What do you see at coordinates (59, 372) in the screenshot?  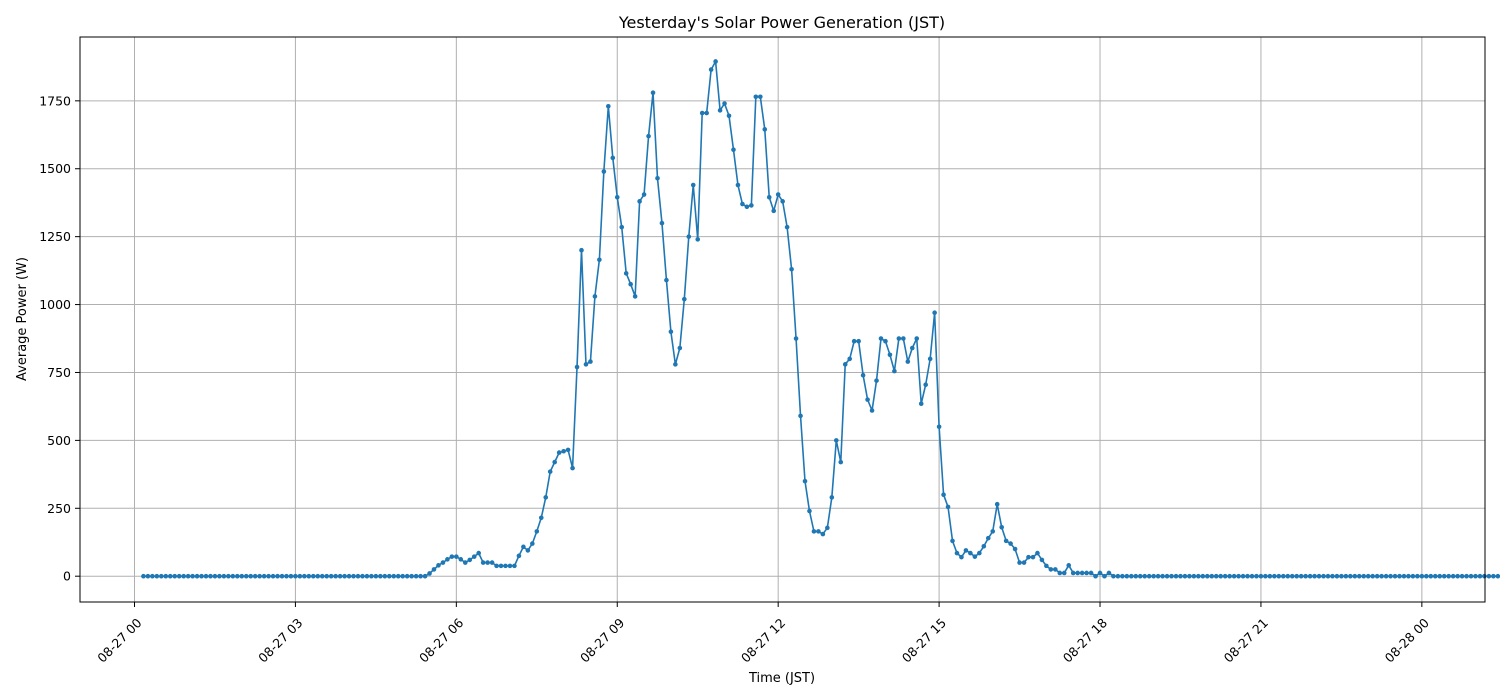 I see `y-tick-label: 750` at bounding box center [59, 372].